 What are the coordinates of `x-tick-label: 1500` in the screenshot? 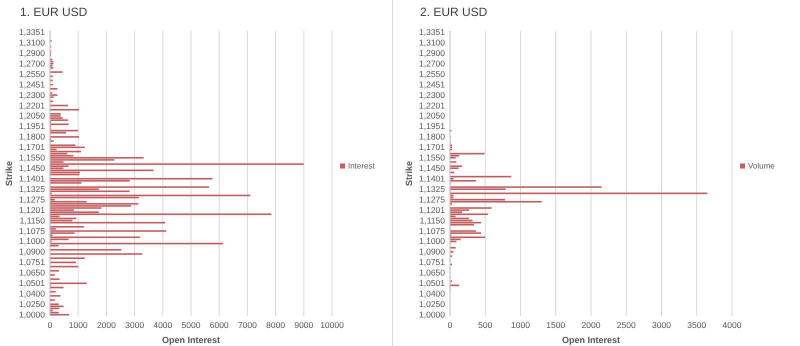 It's located at (556, 325).